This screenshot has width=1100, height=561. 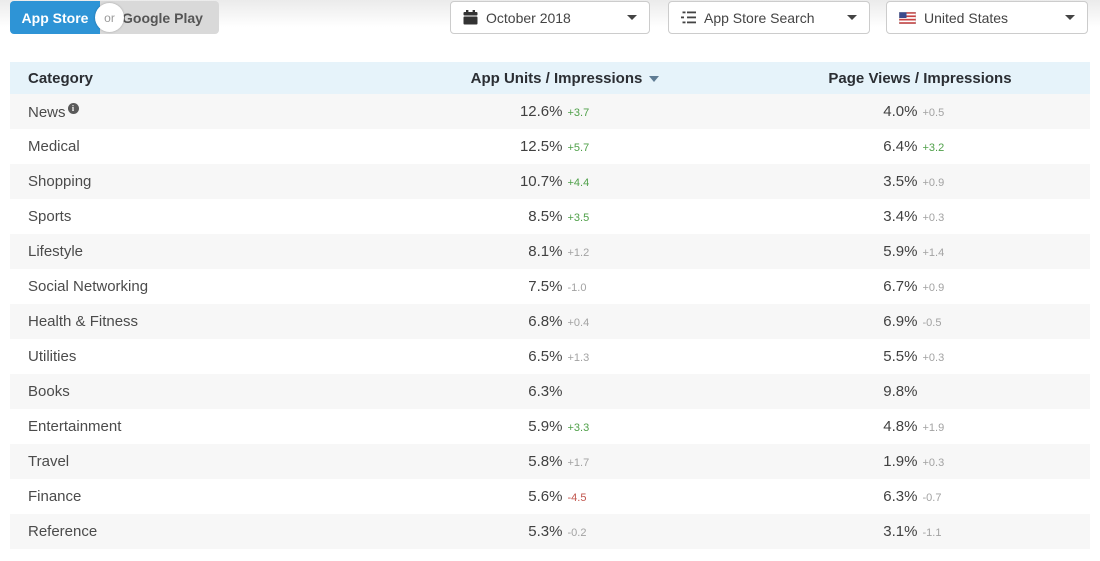 I want to click on source-dropdown: App Store Search, so click(x=769, y=17).